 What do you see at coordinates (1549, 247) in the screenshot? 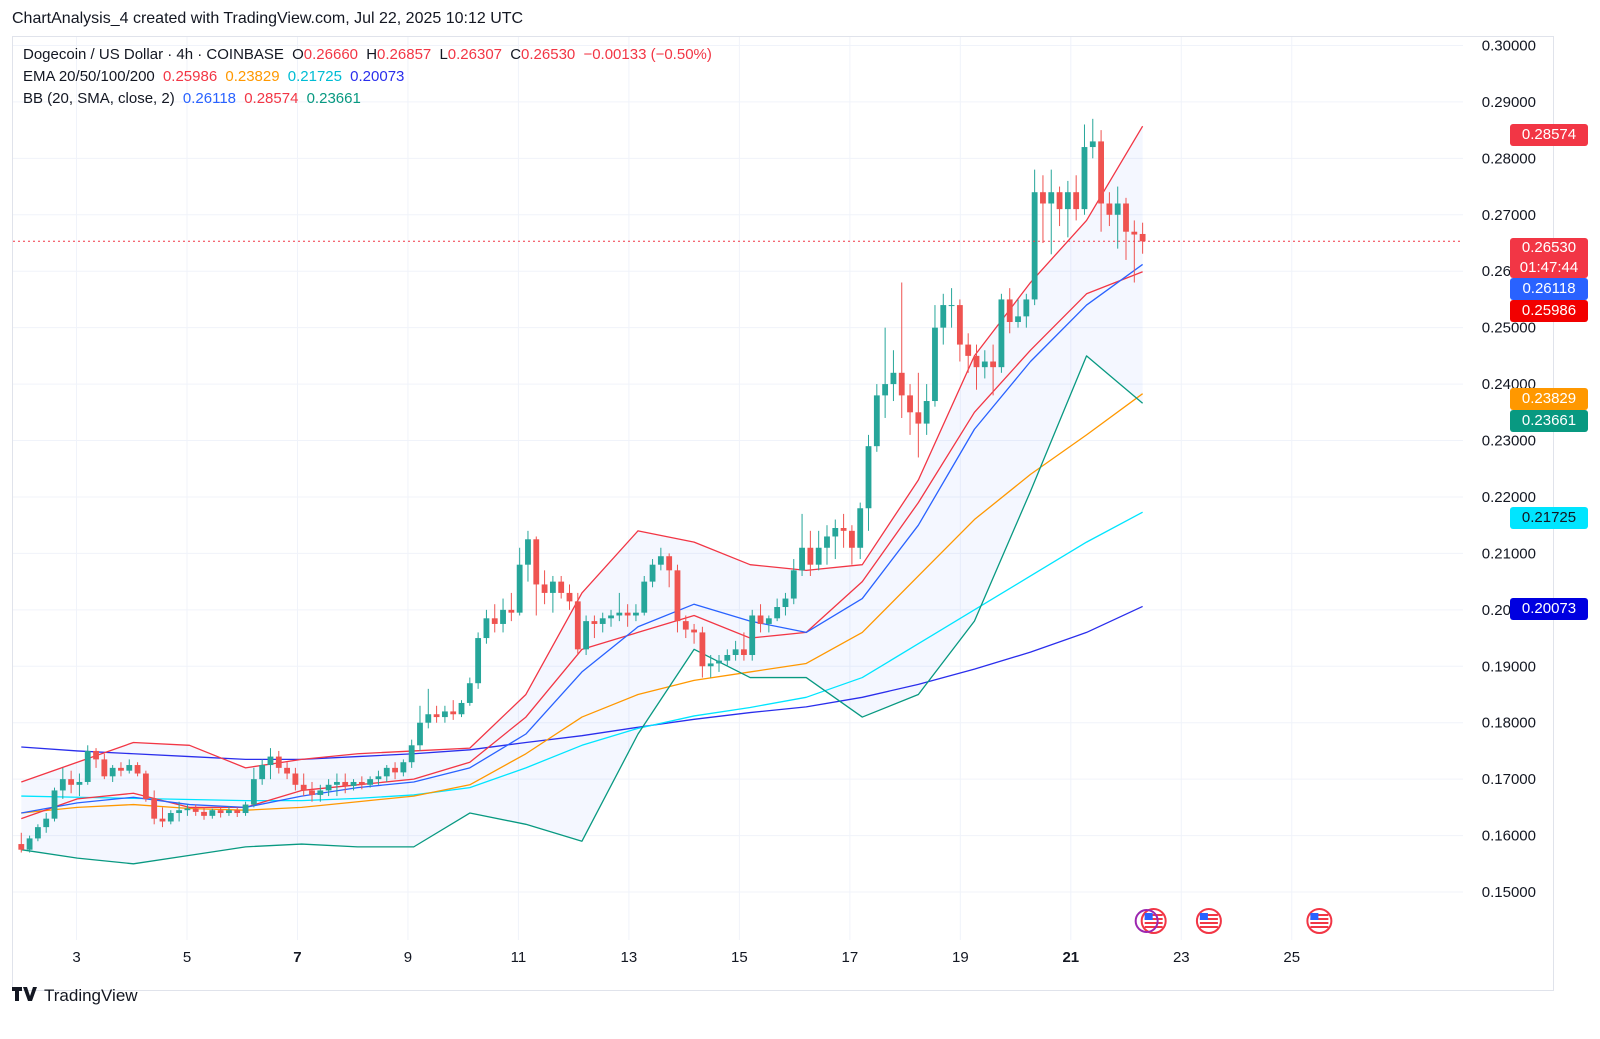
I see `last-price-value: 0.26530` at bounding box center [1549, 247].